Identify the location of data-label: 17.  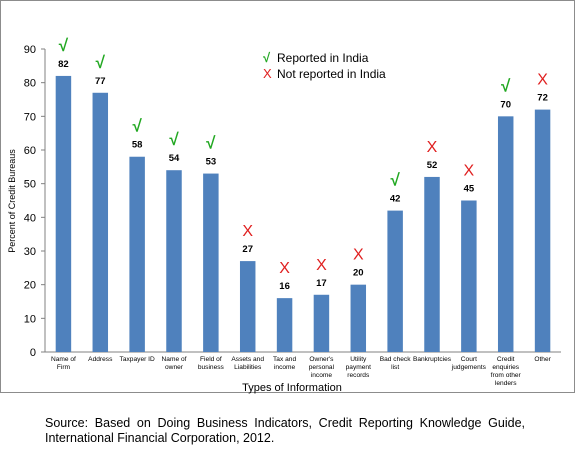
(321, 283).